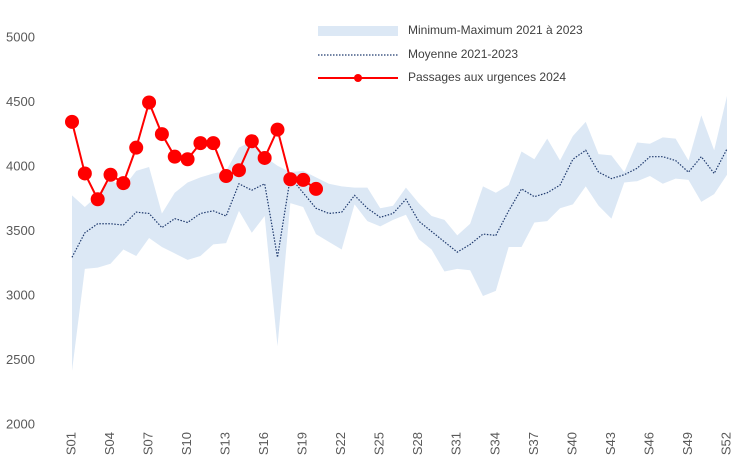 The image size is (735, 467). What do you see at coordinates (20, 423) in the screenshot?
I see `y-tick-label: 2000` at bounding box center [20, 423].